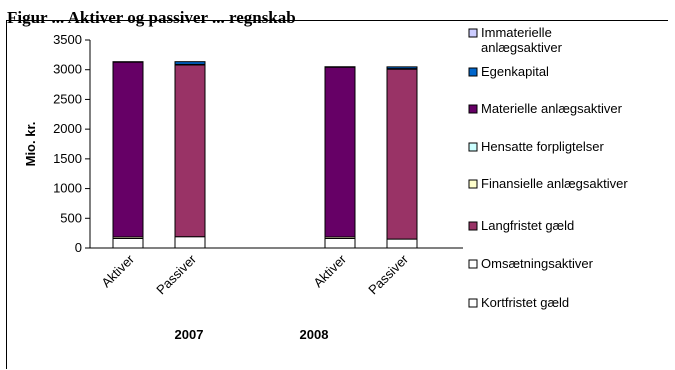  I want to click on legend-label: Hensatte forpligtelser, so click(543, 146).